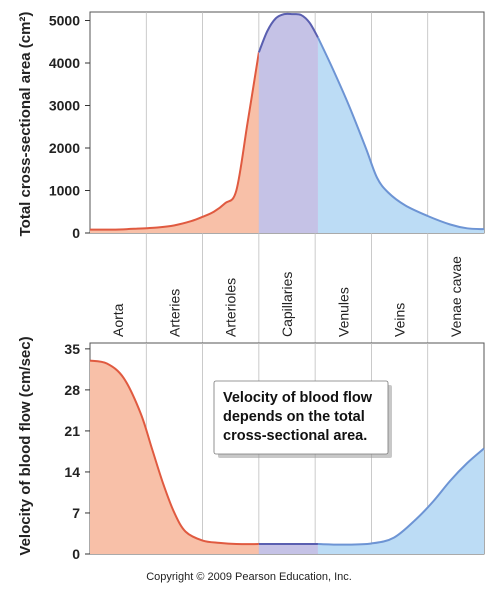  Describe the element at coordinates (288, 32) in the screenshot. I see `top-line-capillary` at that location.